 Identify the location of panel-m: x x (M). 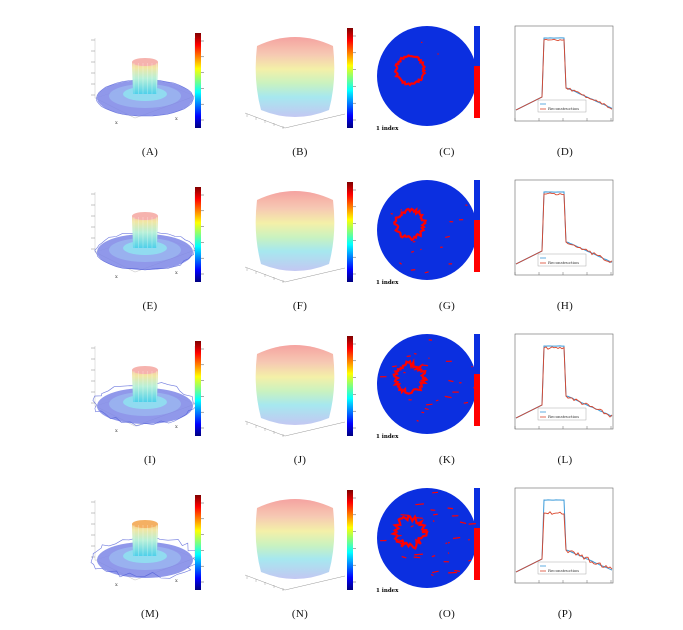
(150, 555).